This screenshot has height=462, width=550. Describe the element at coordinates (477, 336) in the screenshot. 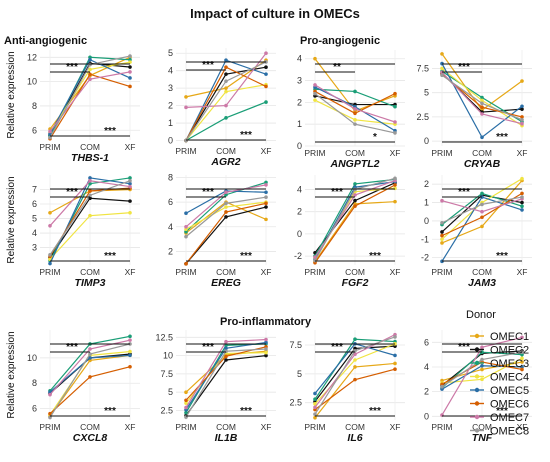

I see `legend-swatch-dot-omec1` at that location.